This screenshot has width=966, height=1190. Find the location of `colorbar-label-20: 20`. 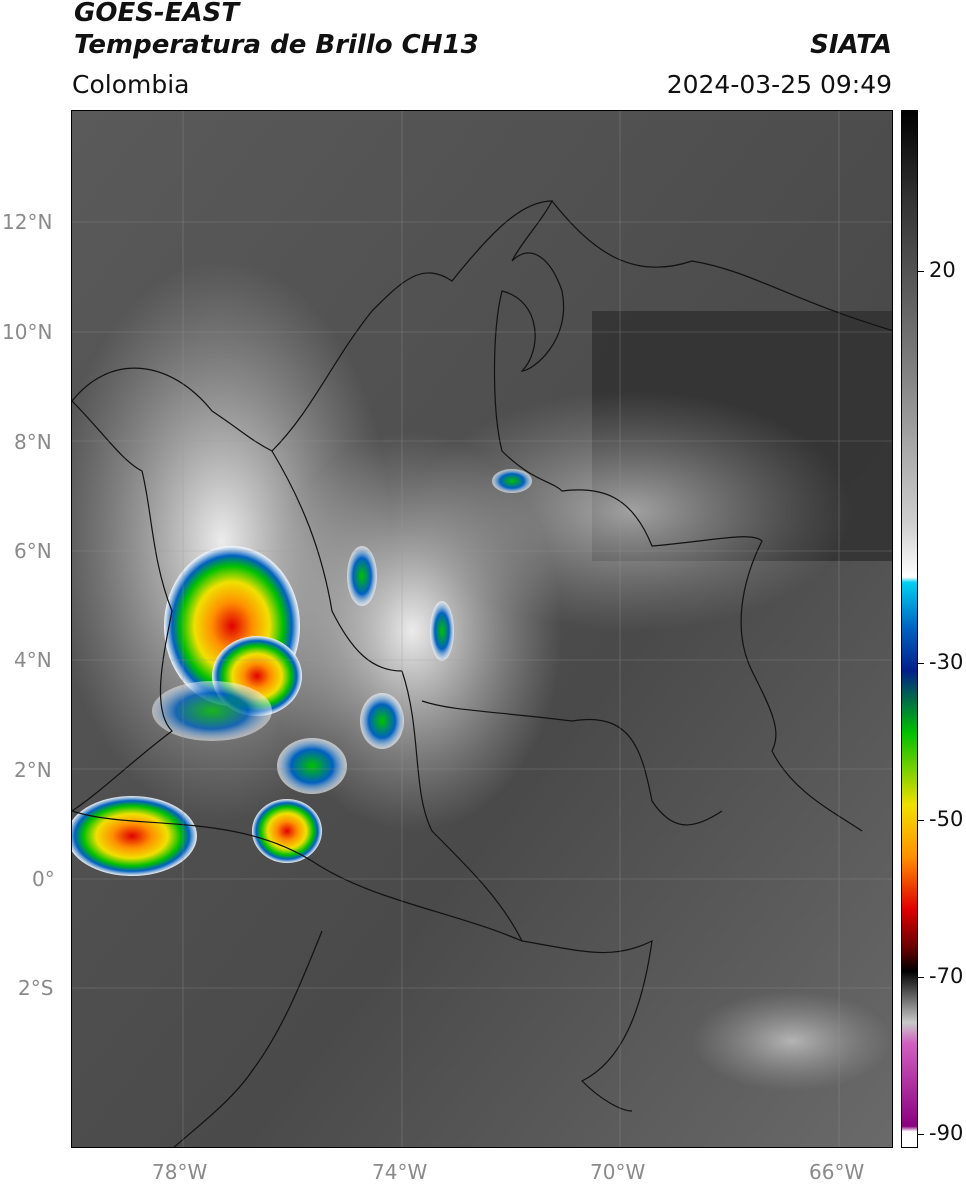

colorbar-label-20: 20 is located at coordinates (942, 270).